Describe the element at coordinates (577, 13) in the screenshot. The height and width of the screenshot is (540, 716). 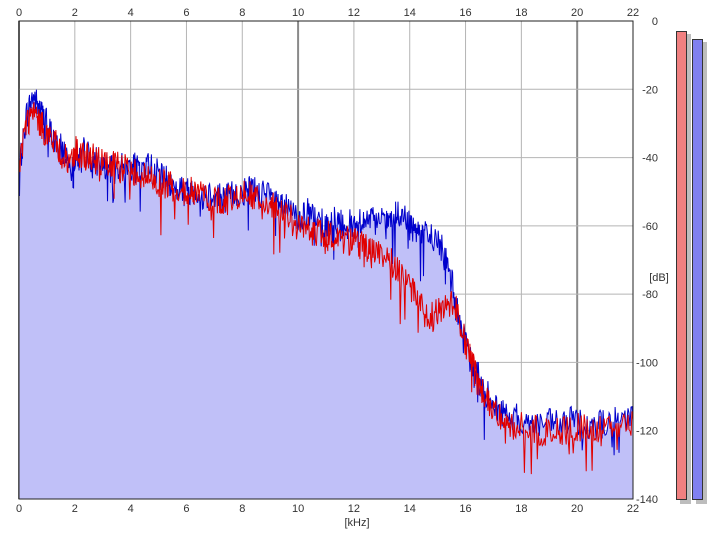
I see `x-tick-label-top: 20` at that location.